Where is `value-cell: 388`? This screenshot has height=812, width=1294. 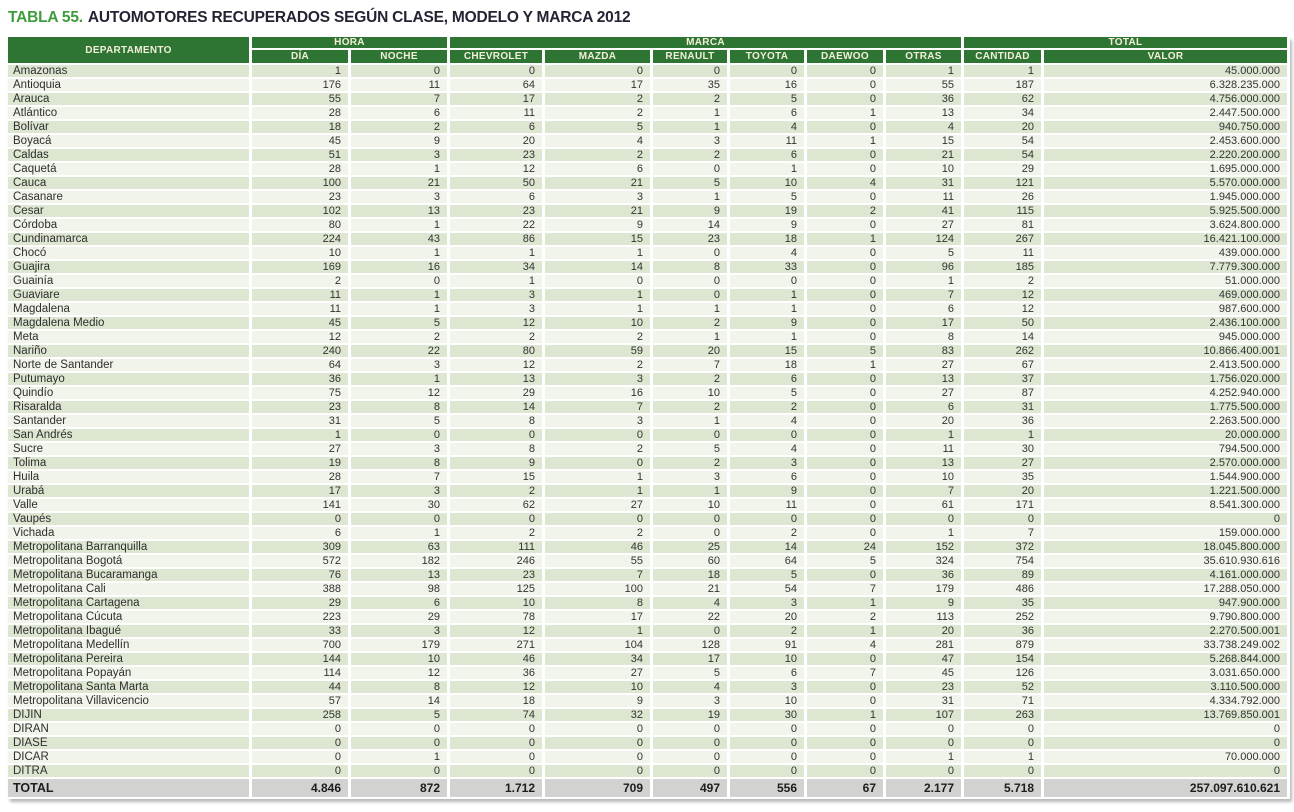 value-cell: 388 is located at coordinates (301, 590).